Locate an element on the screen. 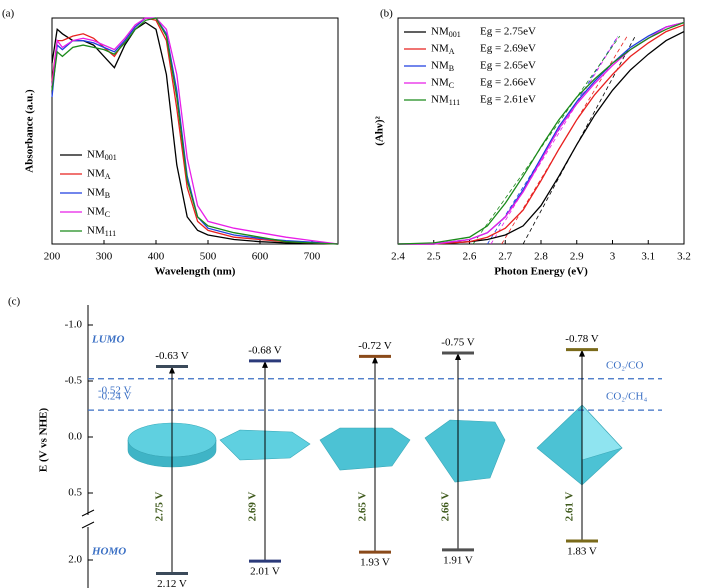  x-tick-label: 200 is located at coordinates (52, 257).